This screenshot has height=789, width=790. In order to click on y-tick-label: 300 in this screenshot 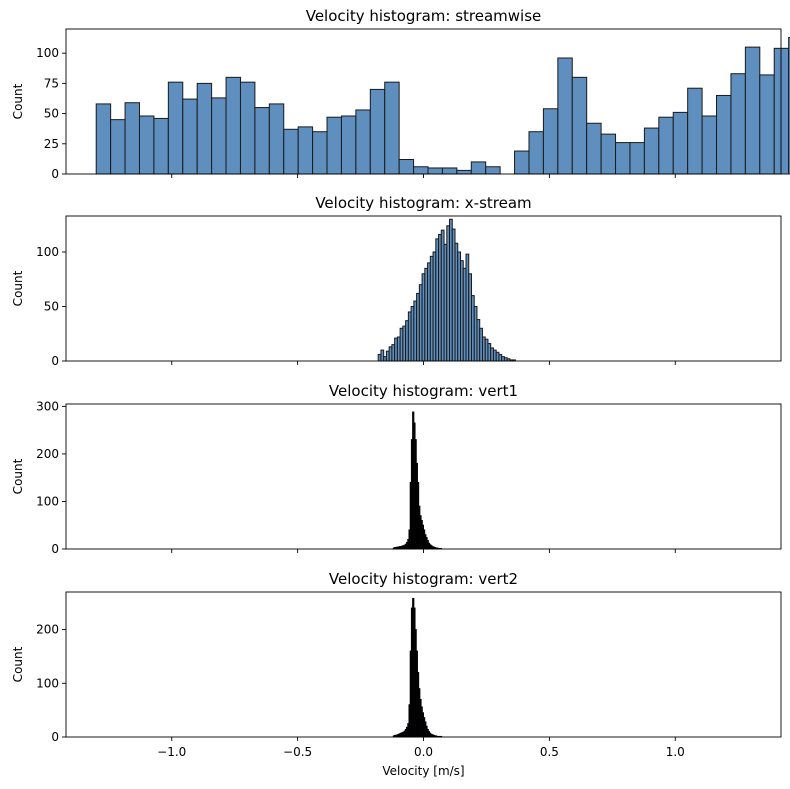, I will do `click(47, 406)`.